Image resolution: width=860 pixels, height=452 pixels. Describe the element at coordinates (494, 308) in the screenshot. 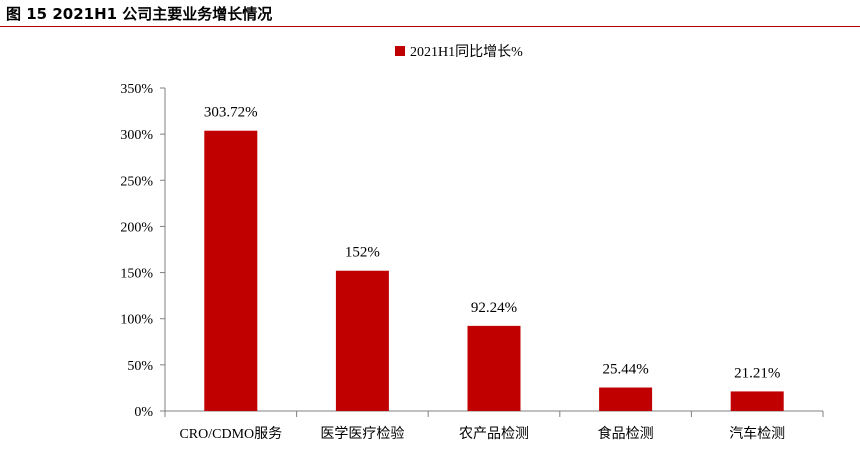

I see `data-label: 92.24%` at that location.